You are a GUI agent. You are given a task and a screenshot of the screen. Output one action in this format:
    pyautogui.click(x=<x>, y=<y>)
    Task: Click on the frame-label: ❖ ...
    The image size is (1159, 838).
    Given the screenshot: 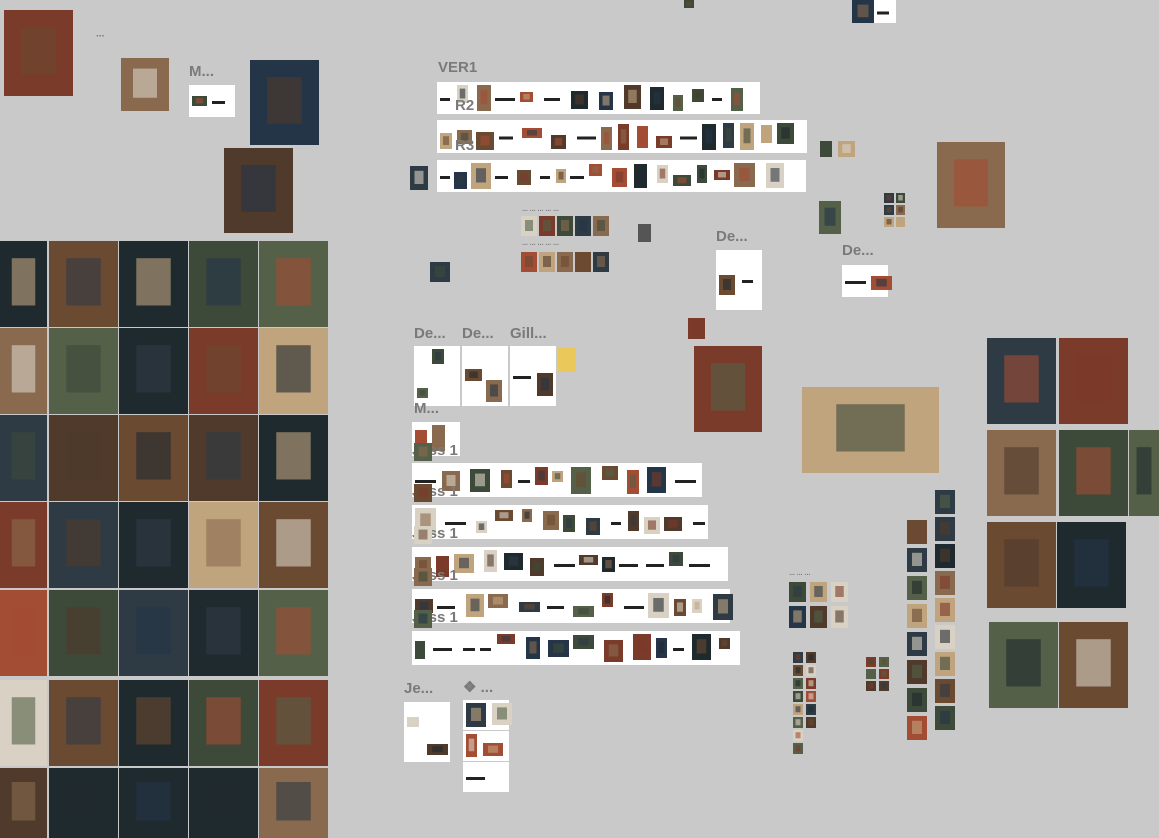 What is the action you would take?
    pyautogui.click(x=478, y=687)
    